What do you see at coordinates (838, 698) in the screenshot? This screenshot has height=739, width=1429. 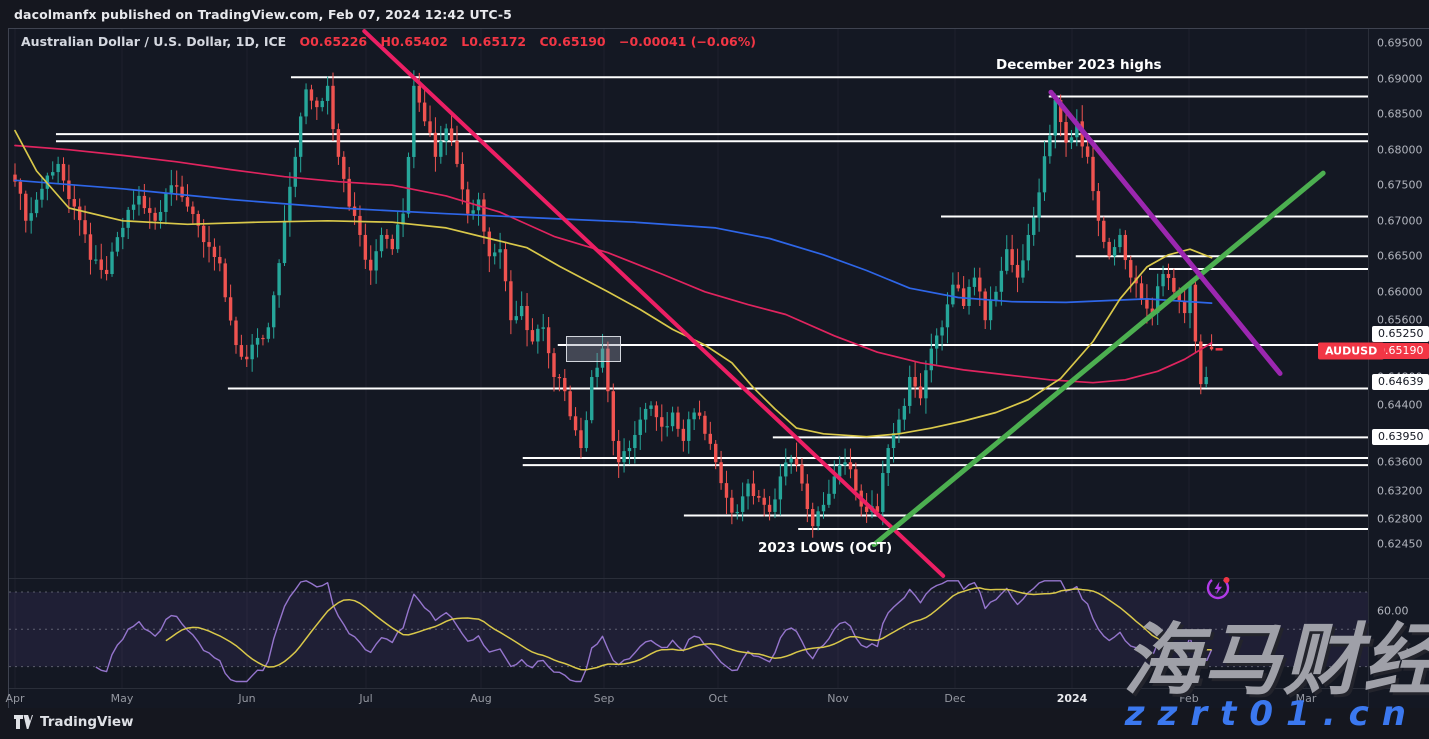 I see `month-label: Nov` at bounding box center [838, 698].